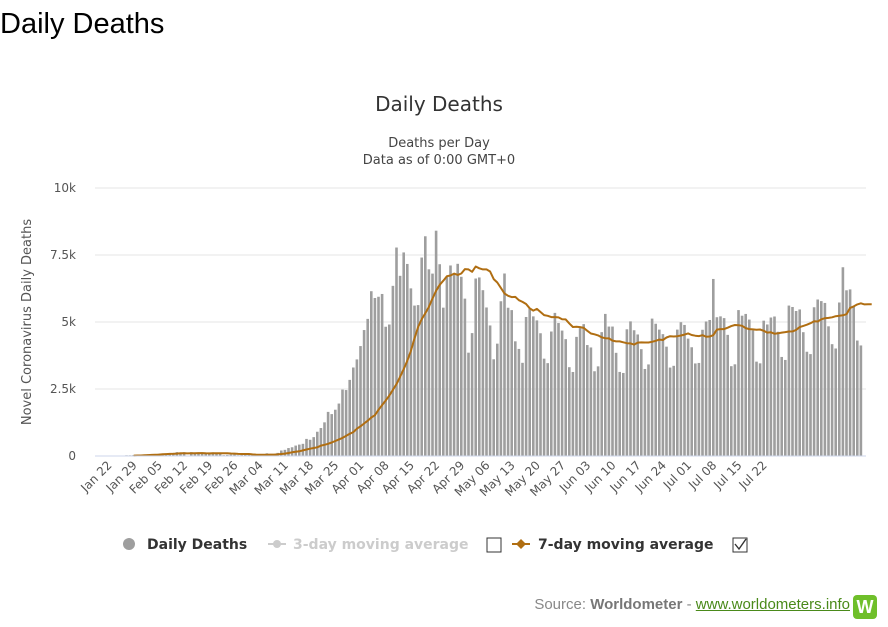  What do you see at coordinates (630, 545) in the screenshot?
I see `legend-item-ma7: 7-day moving average` at bounding box center [630, 545].